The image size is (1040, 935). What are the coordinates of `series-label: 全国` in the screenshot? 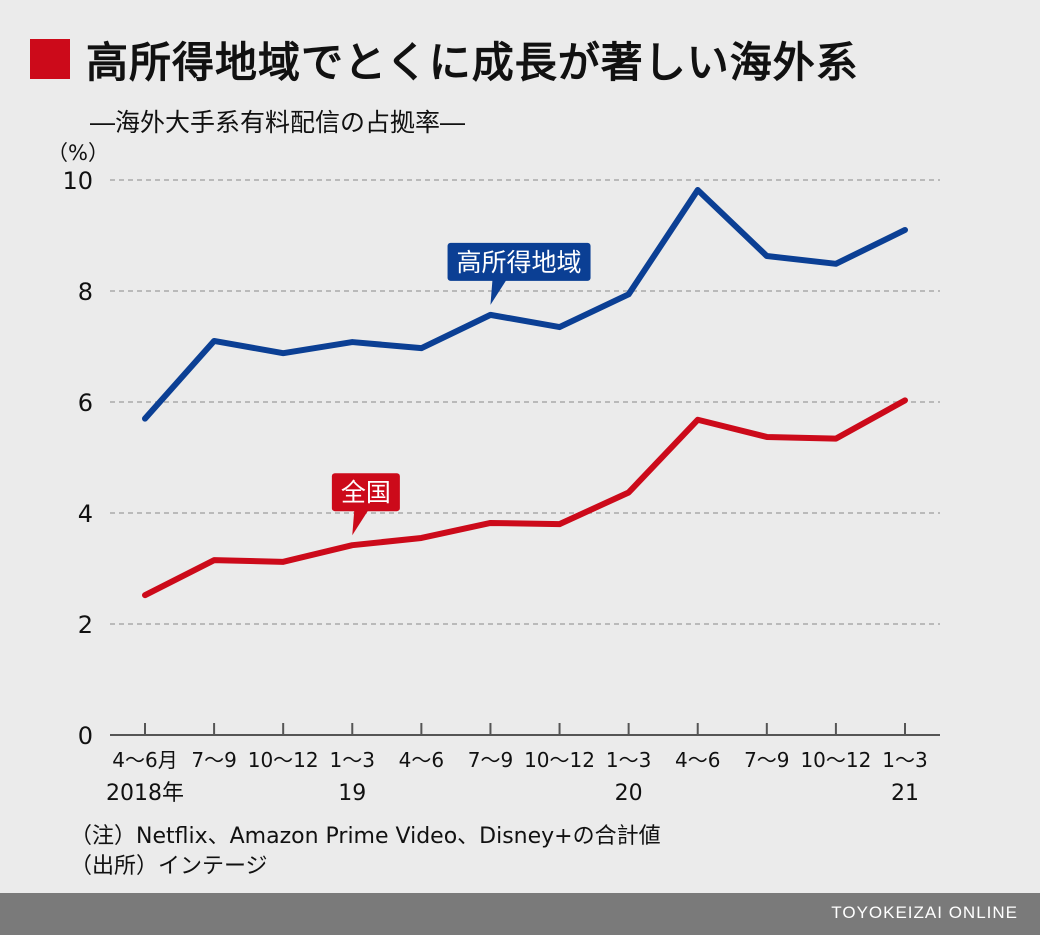 It's located at (366, 492).